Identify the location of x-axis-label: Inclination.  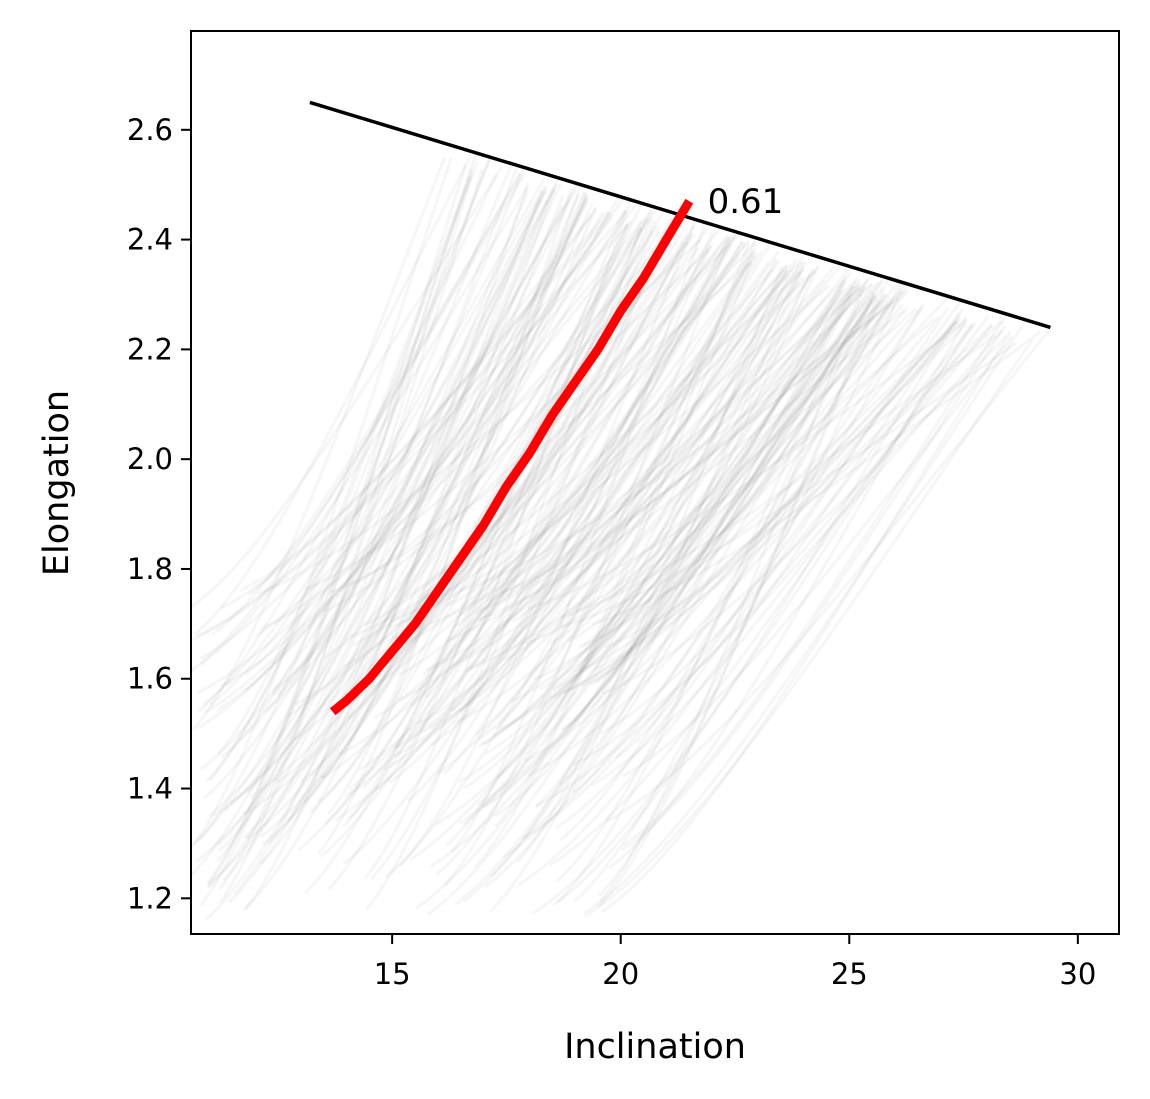
(655, 1047).